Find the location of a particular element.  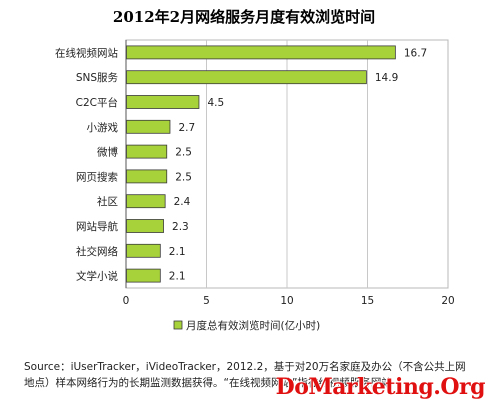

category-label: 在线视频网站 is located at coordinates (86, 52).